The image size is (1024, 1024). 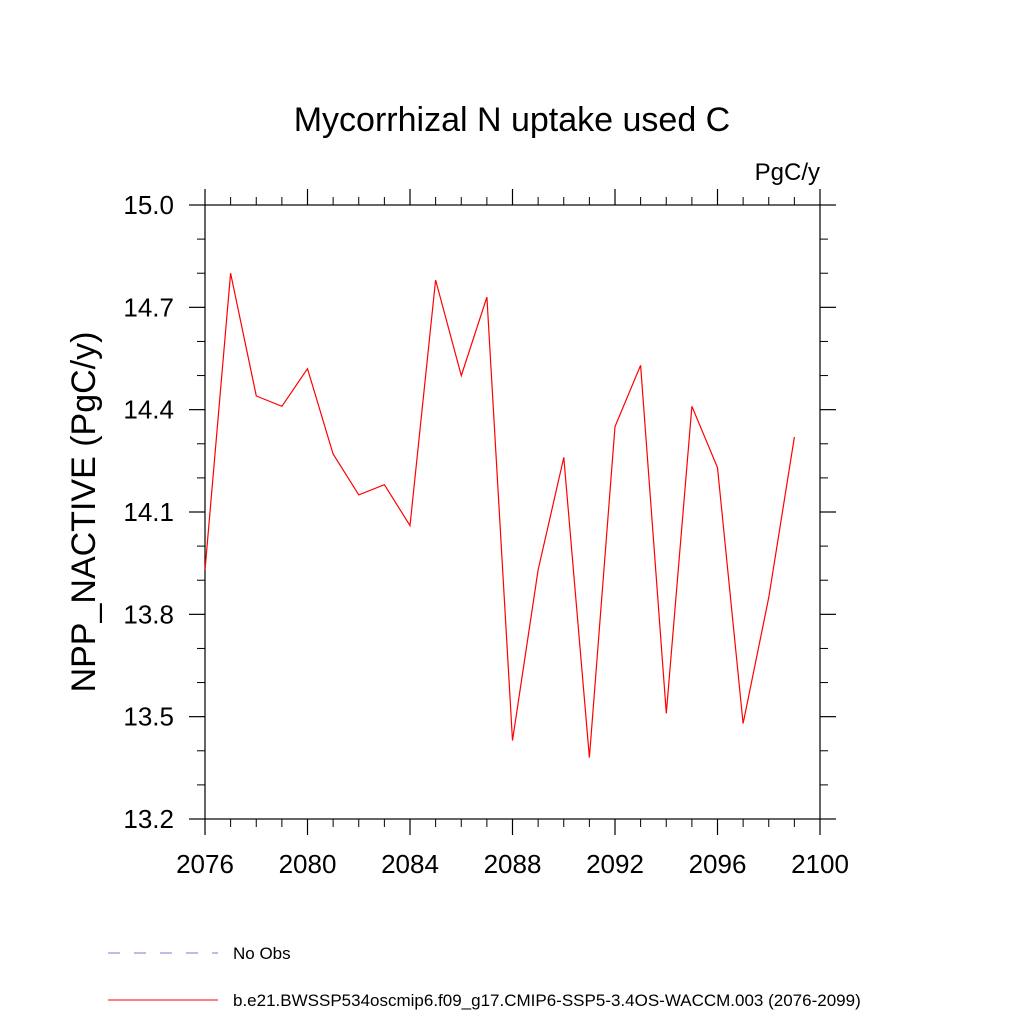 I want to click on x-tick-label: 2100, so click(x=820, y=864).